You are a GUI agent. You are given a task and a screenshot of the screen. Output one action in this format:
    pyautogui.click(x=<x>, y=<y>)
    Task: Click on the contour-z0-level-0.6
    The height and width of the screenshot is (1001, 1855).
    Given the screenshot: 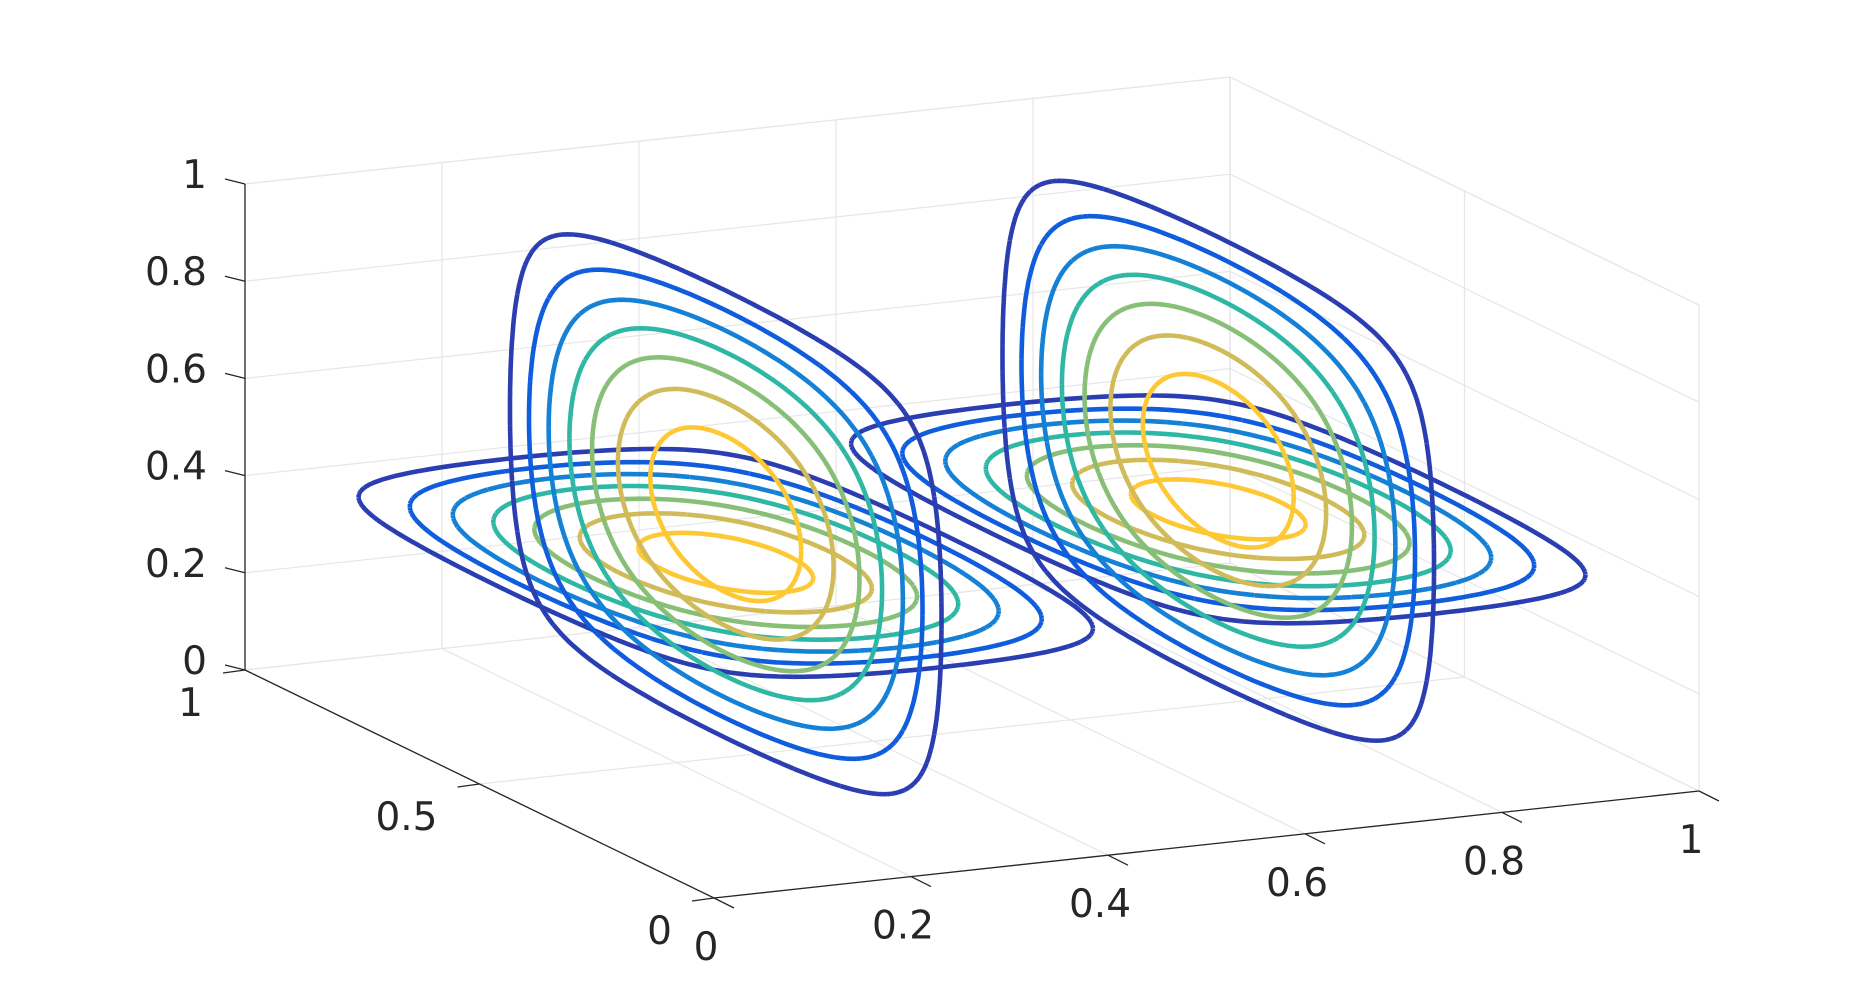 What is the action you would take?
    pyautogui.click(x=972, y=536)
    